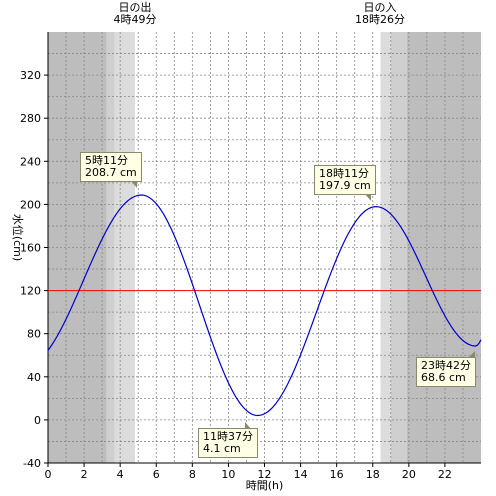  I want to click on y-tick-label: 240, so click(30, 161).